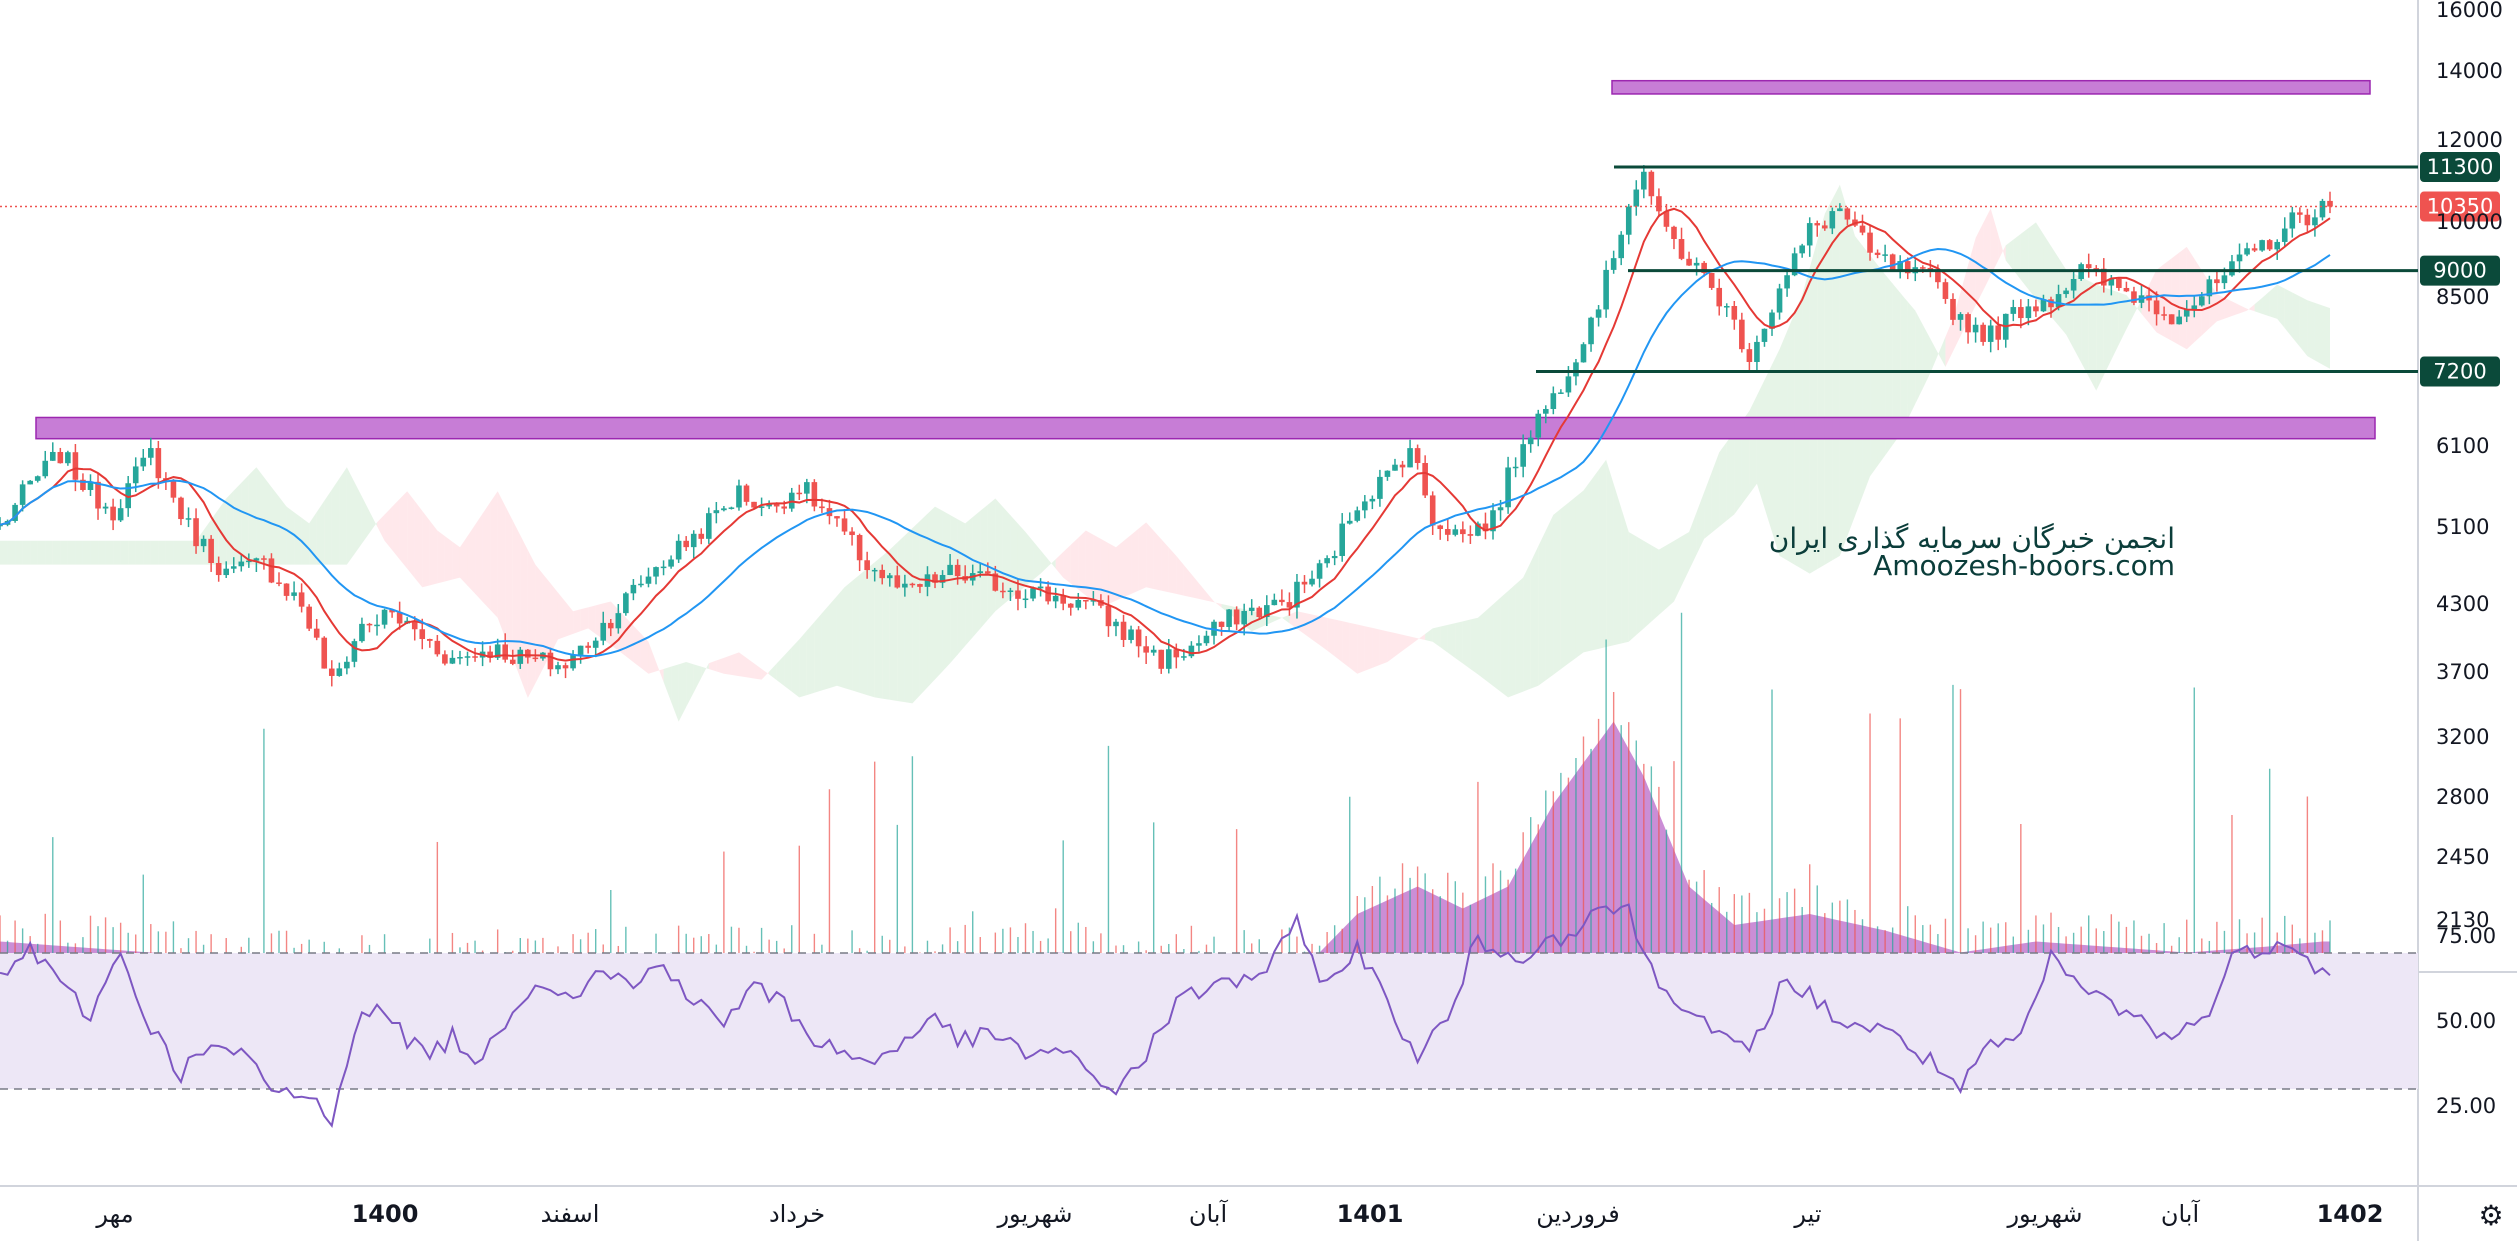 The height and width of the screenshot is (1245, 2517). I want to click on rsi-tick-label: 50.00, so click(2466, 1021).